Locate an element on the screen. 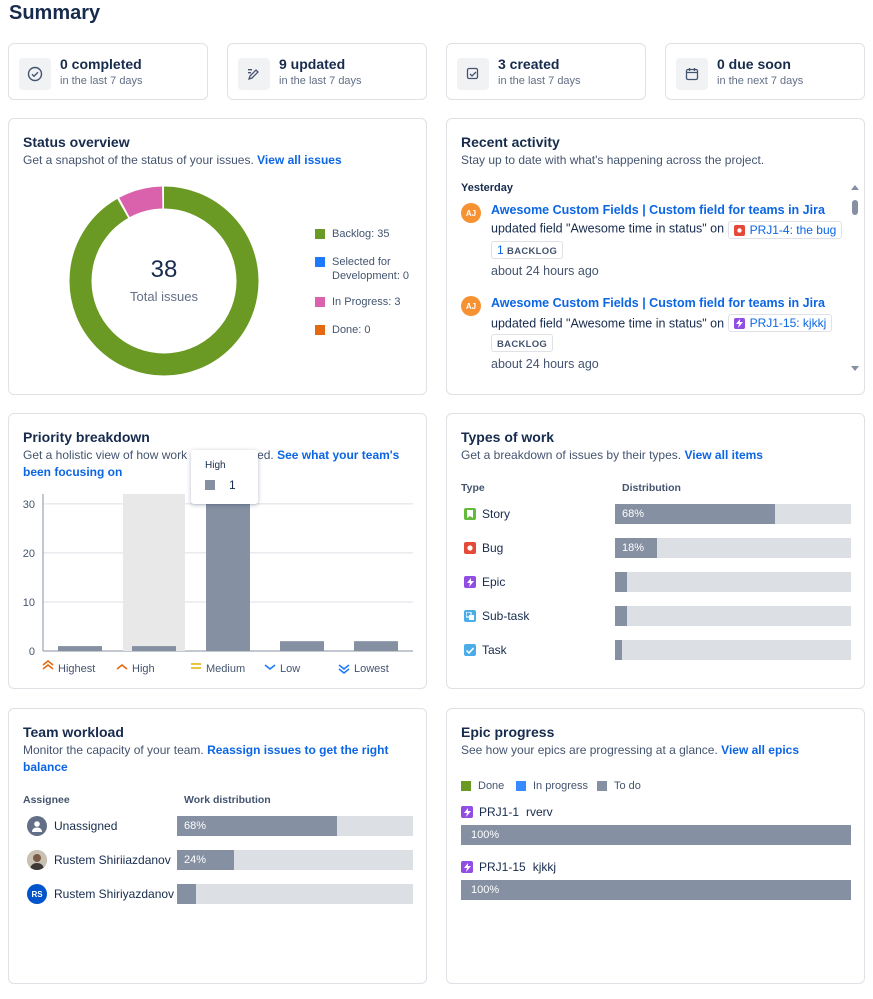  status-donut-chart: 38 Total issues is located at coordinates (164, 281).